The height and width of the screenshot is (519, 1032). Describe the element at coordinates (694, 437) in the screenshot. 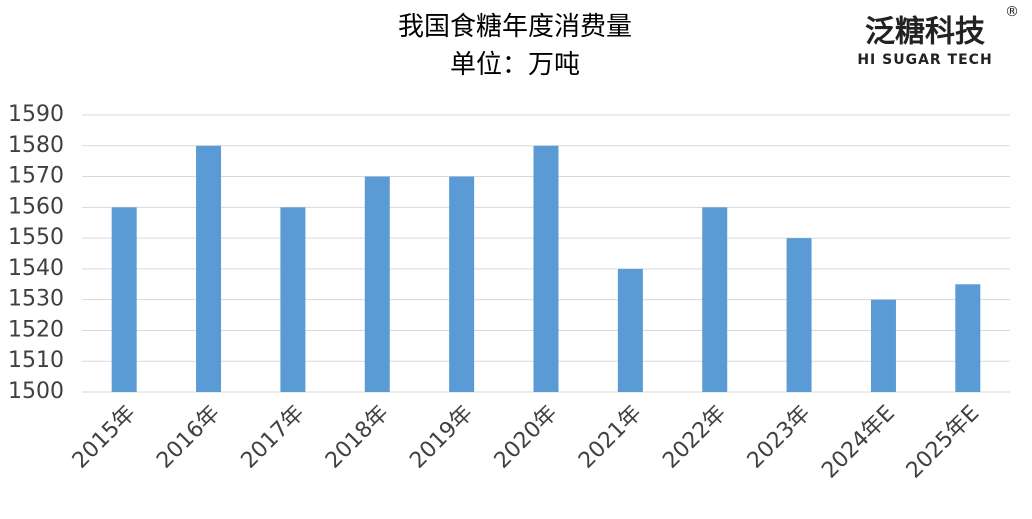

I see `x-tick-label: 2022年` at that location.